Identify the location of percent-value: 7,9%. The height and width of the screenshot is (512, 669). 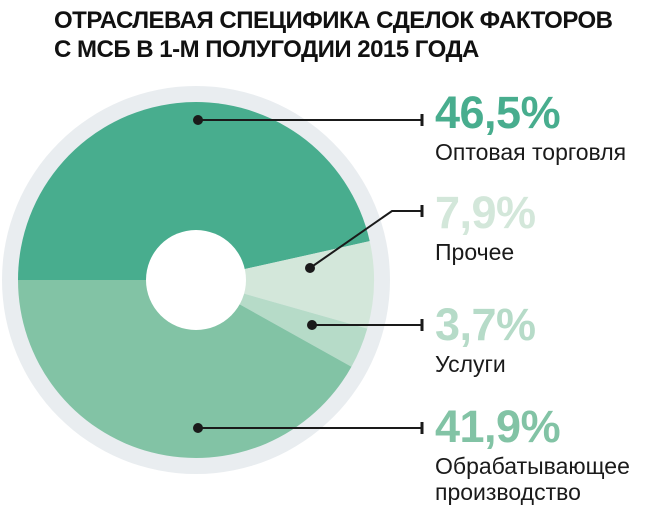
(485, 212).